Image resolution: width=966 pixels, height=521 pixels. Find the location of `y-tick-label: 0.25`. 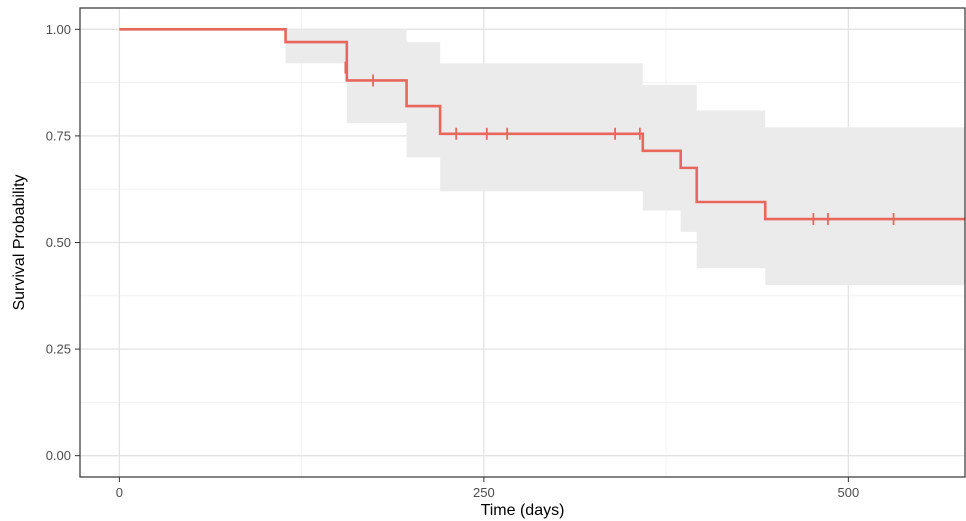

y-tick-label: 0.25 is located at coordinates (58, 349).